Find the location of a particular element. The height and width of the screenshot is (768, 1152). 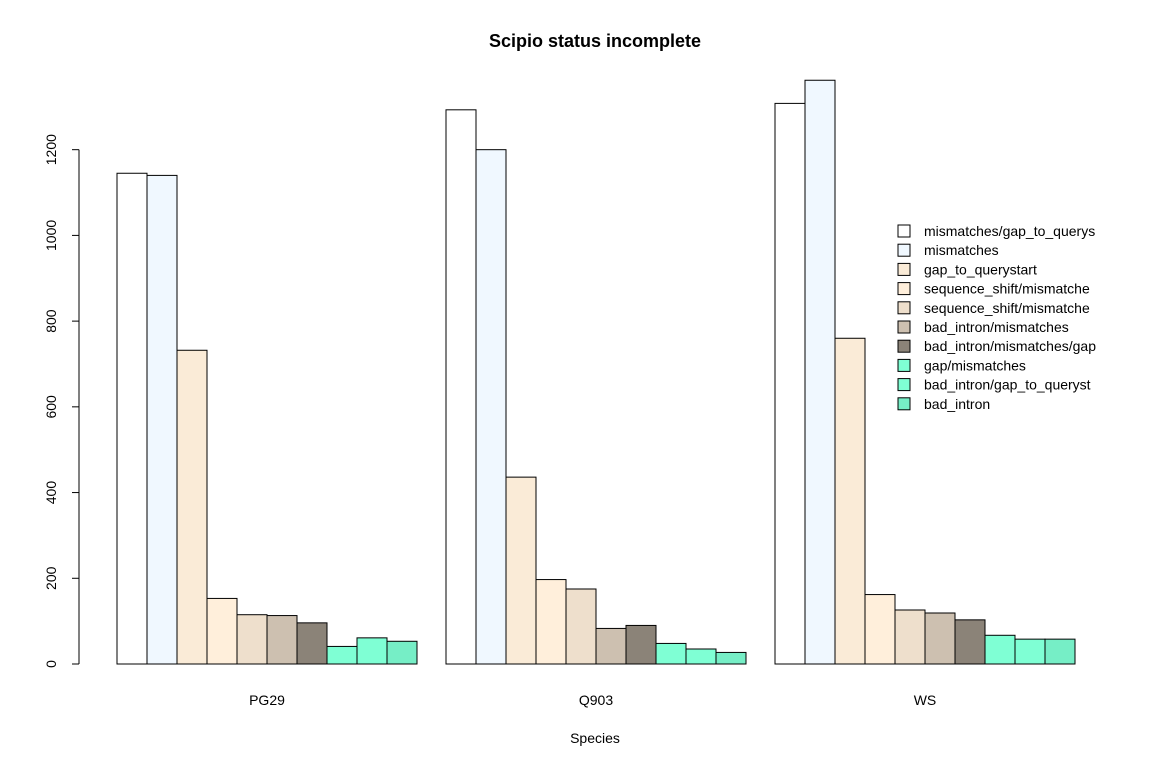

y-axis: 0 200 400 600 800 1000 1200 is located at coordinates (61, 401).